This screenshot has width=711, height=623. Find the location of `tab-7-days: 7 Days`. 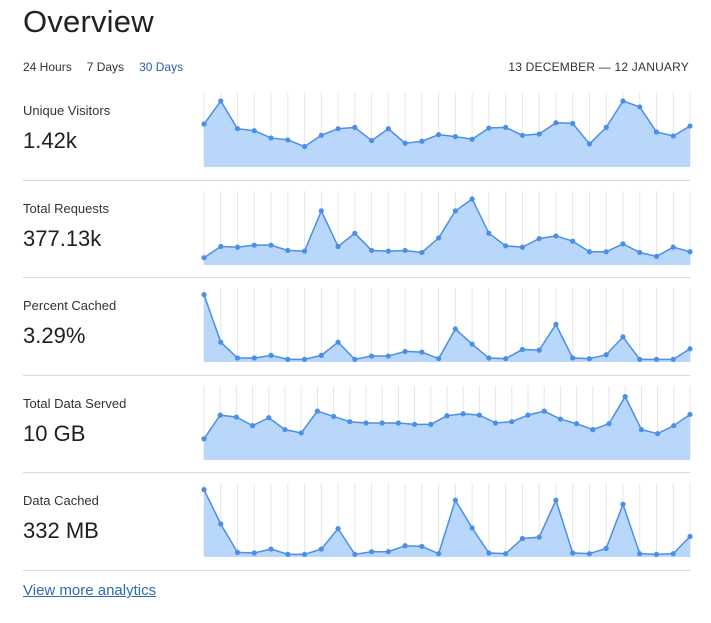

tab-7-days: 7 Days is located at coordinates (105, 67).